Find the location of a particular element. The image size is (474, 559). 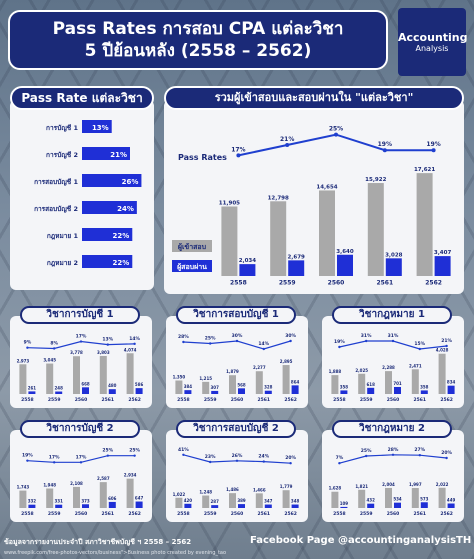

hbar-category-label: การบัญชี 2 is located at coordinates (62, 155).